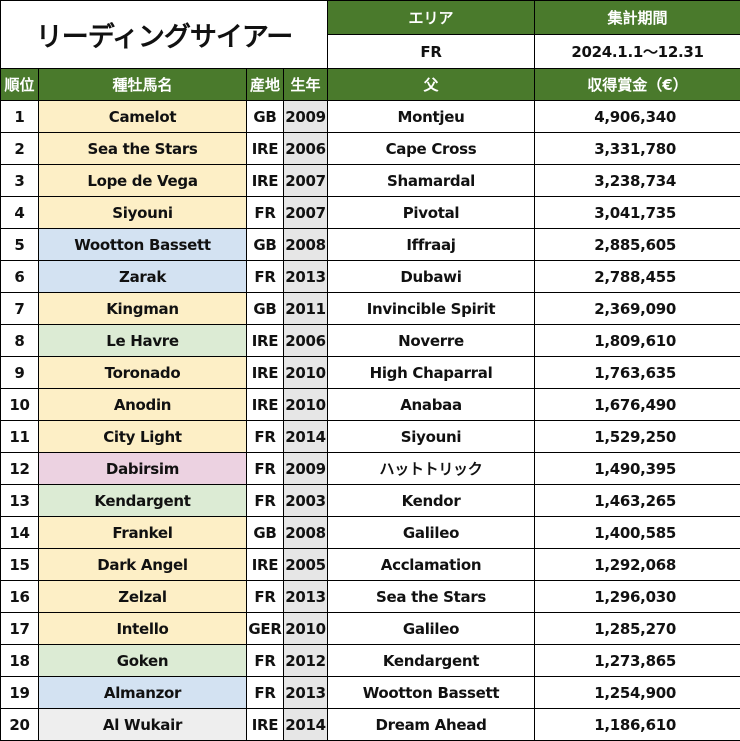 The height and width of the screenshot is (741, 740). I want to click on cell-prize: 1,809,610, so click(637, 341).